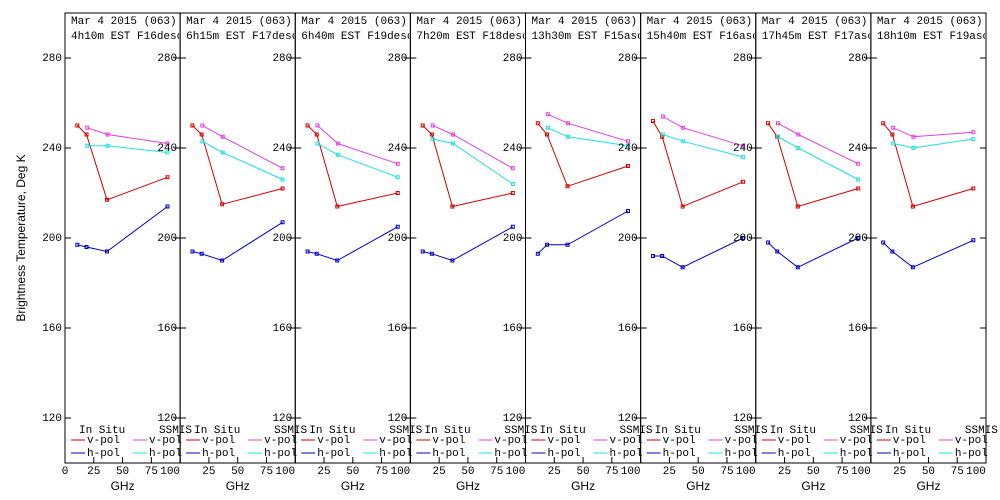 This screenshot has width=1000, height=500. I want to click on panel-subtitle: 7h20m EST F18desc, so click(472, 37).